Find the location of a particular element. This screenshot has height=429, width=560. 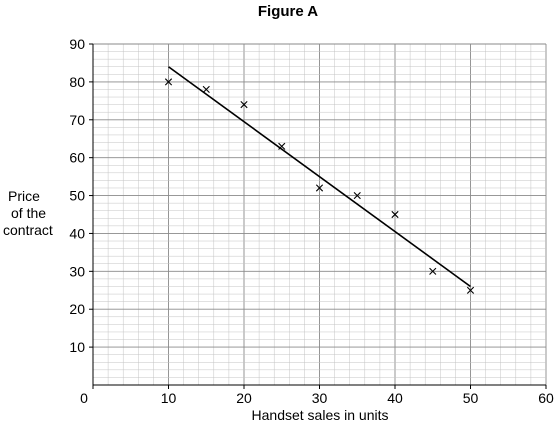

y-tick-label: 20 is located at coordinates (77, 309).